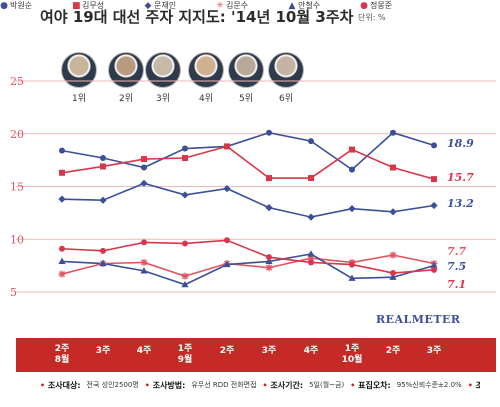  I want to click on footer-key: 표집오차:, so click(370, 385).